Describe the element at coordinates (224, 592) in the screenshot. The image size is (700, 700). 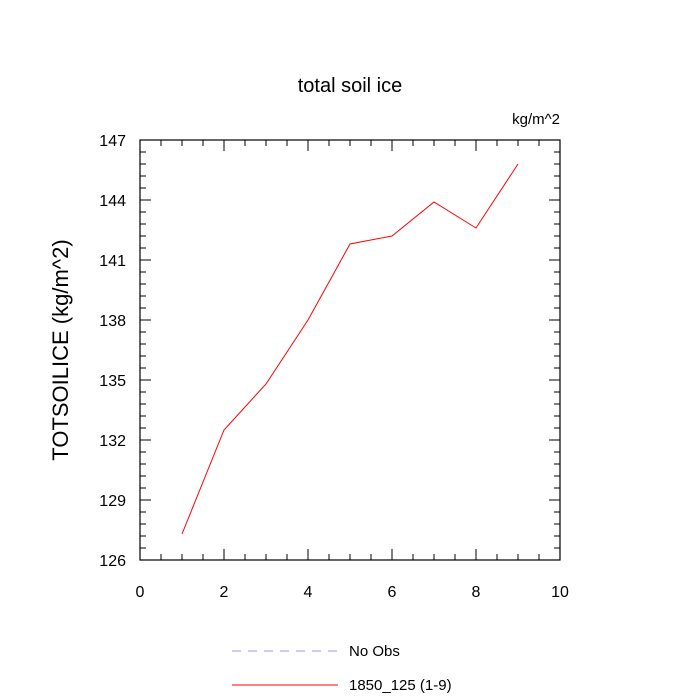
I see `x-tick-label: 2` at that location.